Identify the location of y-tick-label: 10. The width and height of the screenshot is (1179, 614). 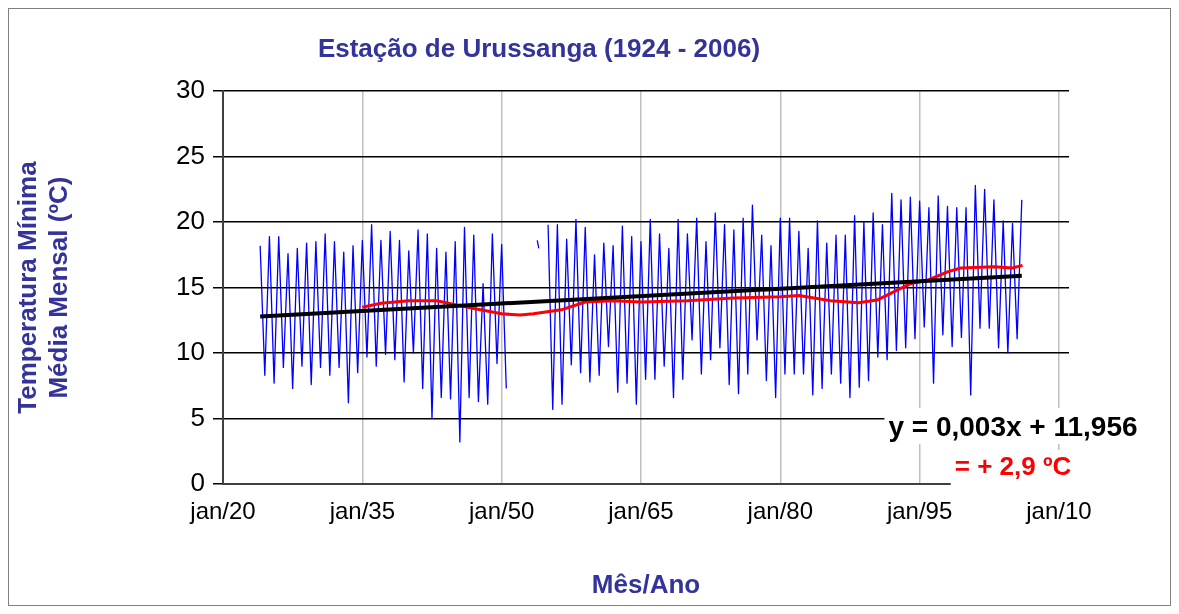
(190, 351).